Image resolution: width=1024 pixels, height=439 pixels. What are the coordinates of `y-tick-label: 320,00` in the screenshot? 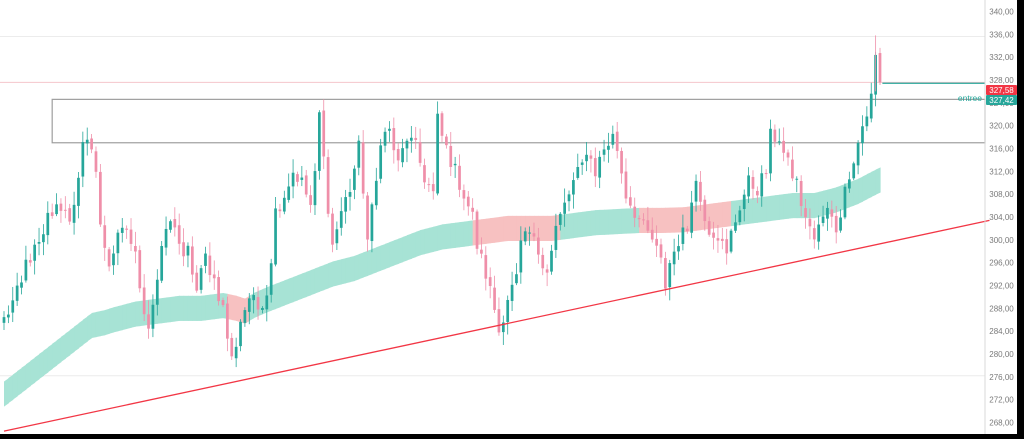 It's located at (1001, 126).